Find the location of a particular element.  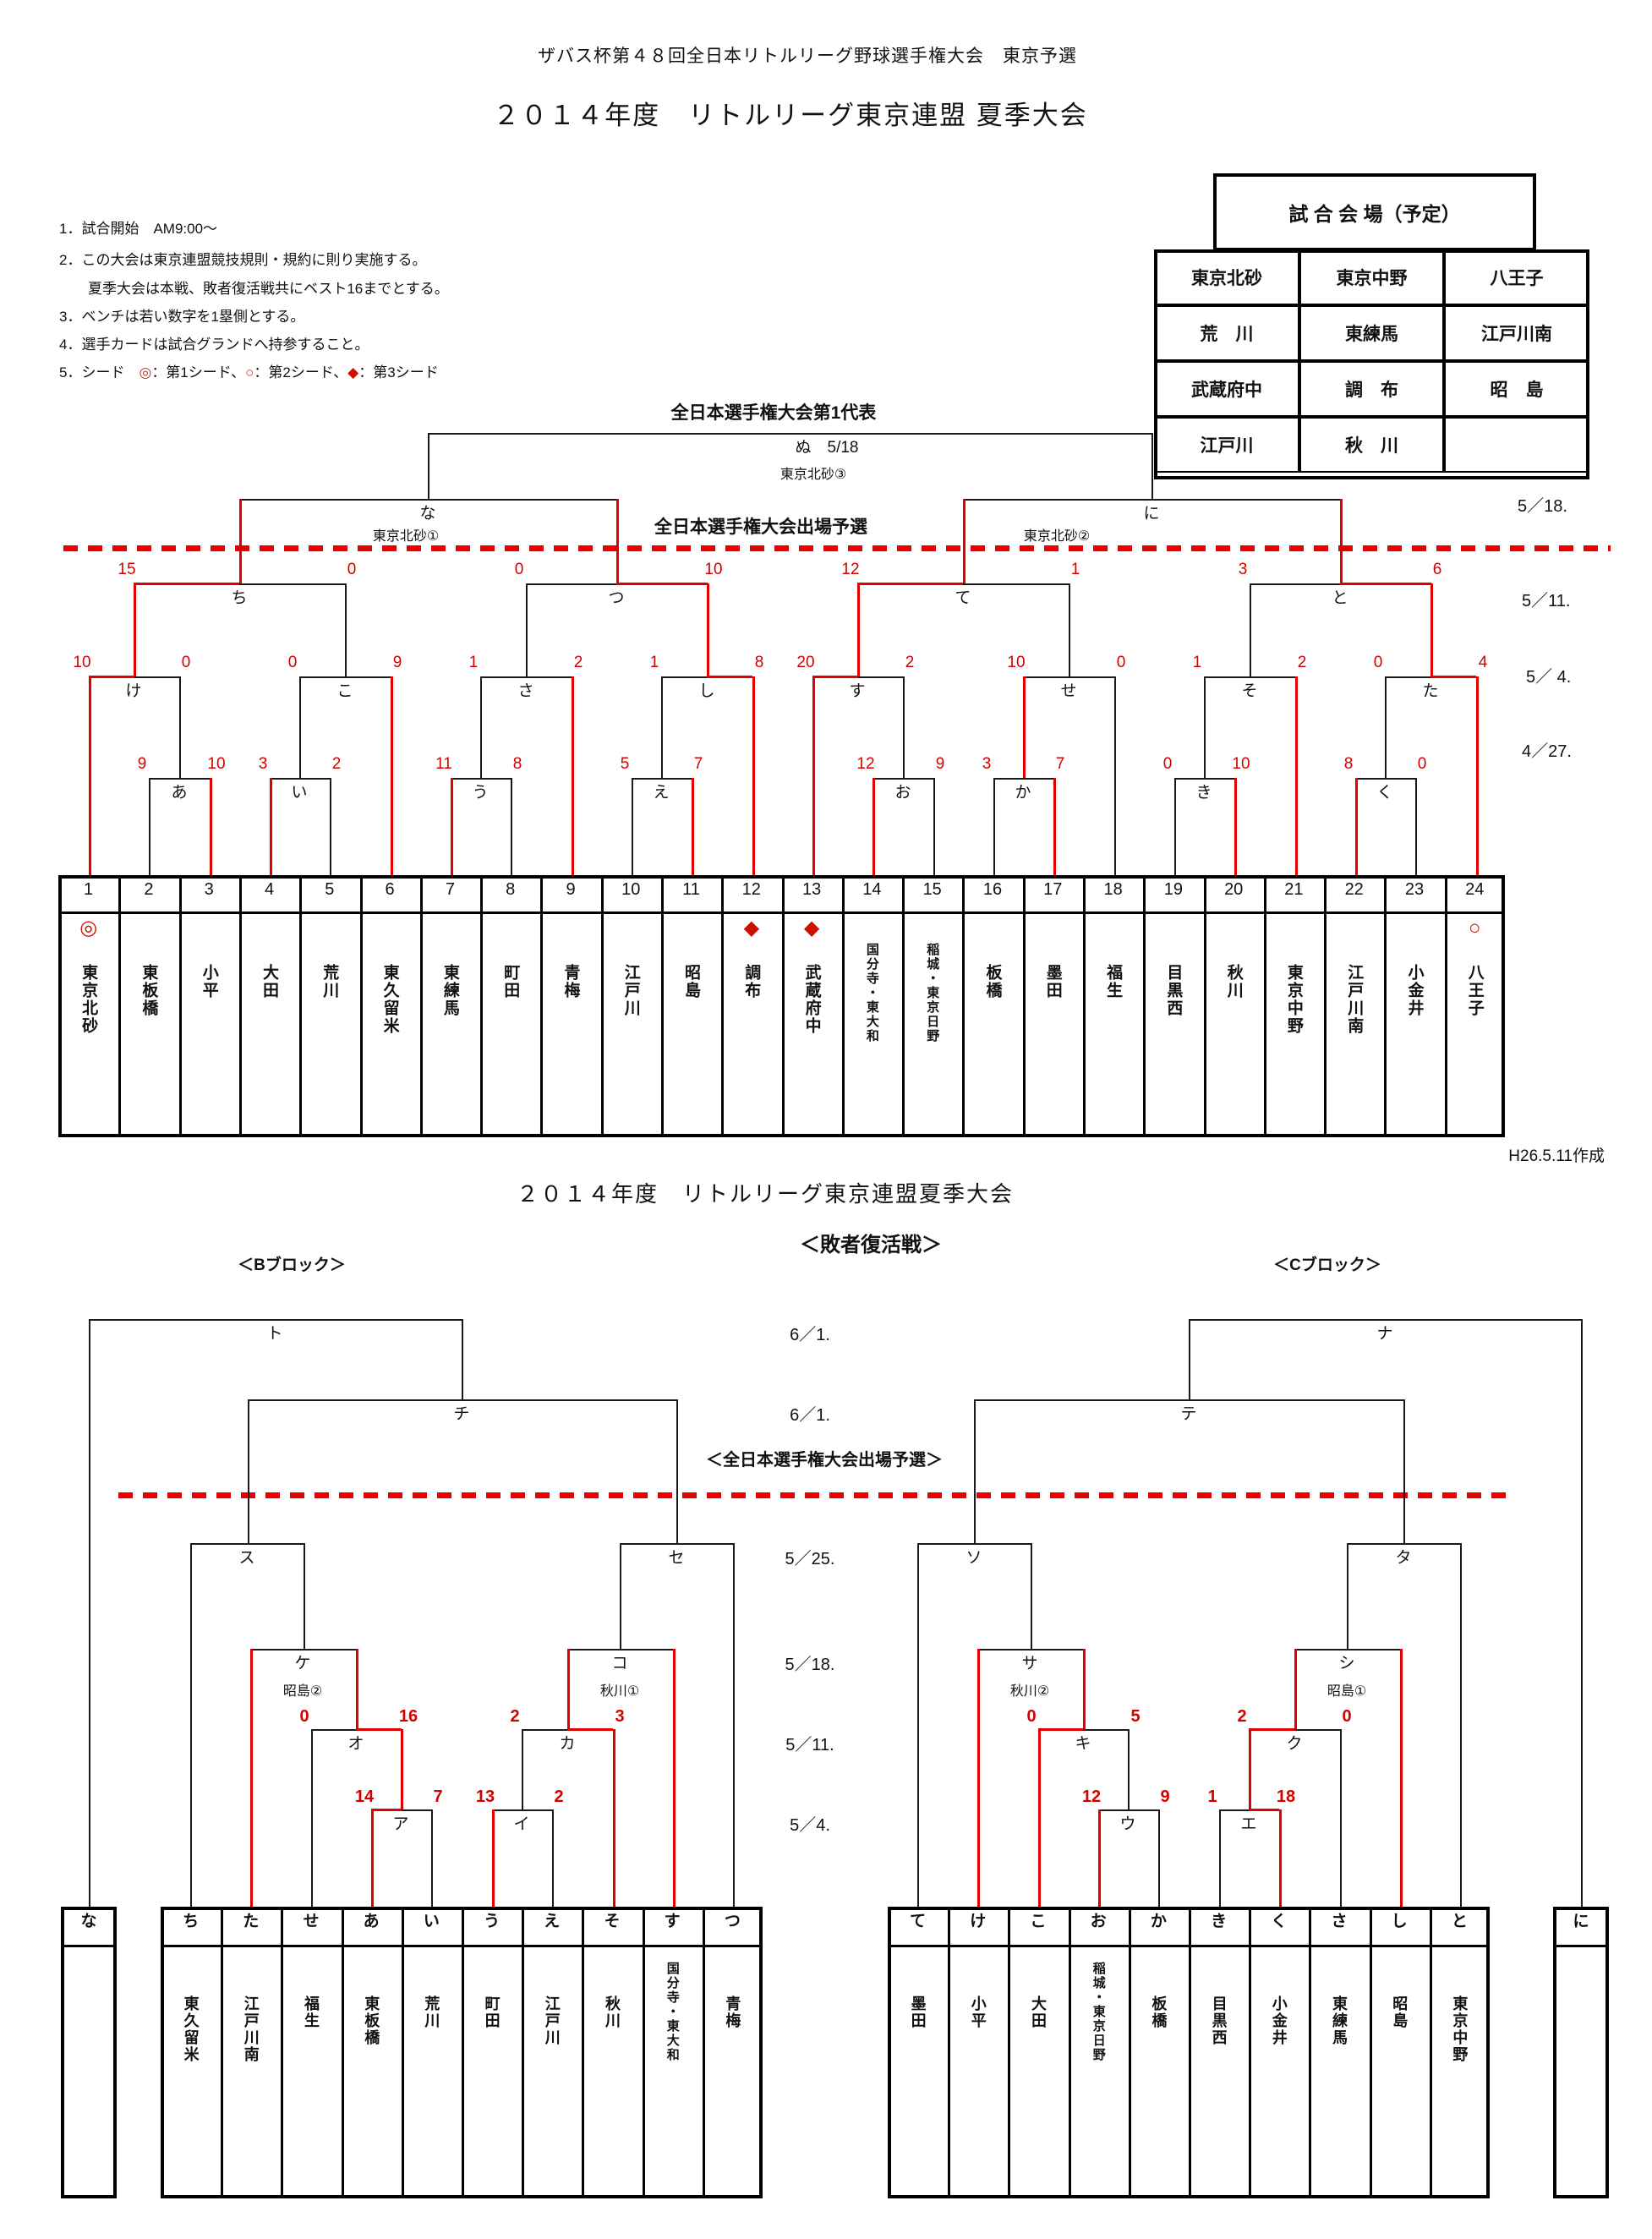

page-subtitle: ザバス杯第４８回全日本リトルリーグ野球選手権大会 東京予選 is located at coordinates (808, 56).